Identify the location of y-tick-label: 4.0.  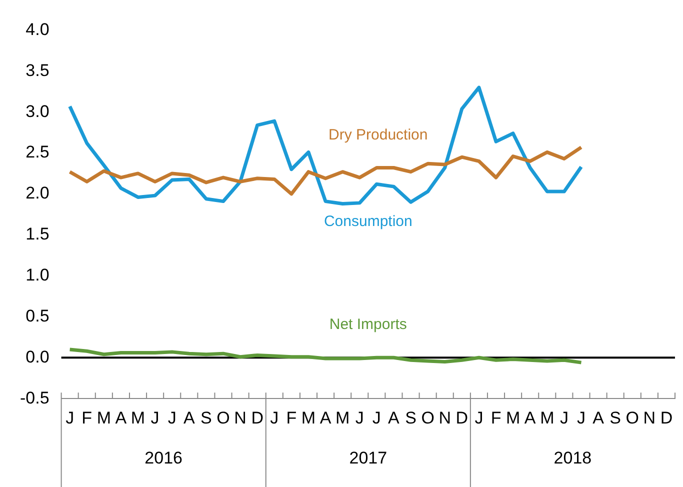
(38, 29).